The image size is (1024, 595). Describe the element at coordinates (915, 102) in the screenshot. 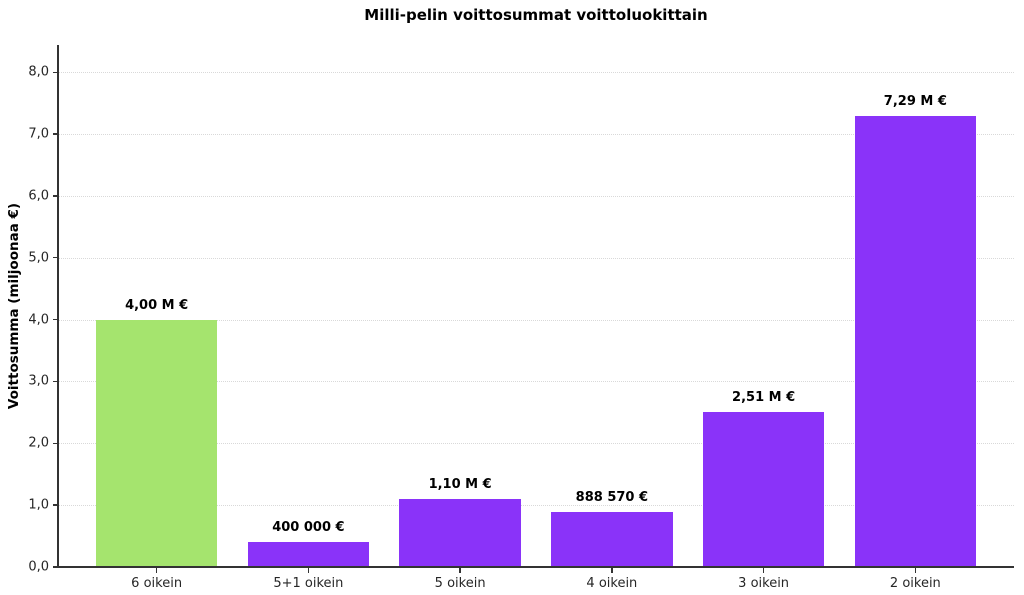

I see `bar-value-label: 7,29 M €` at that location.